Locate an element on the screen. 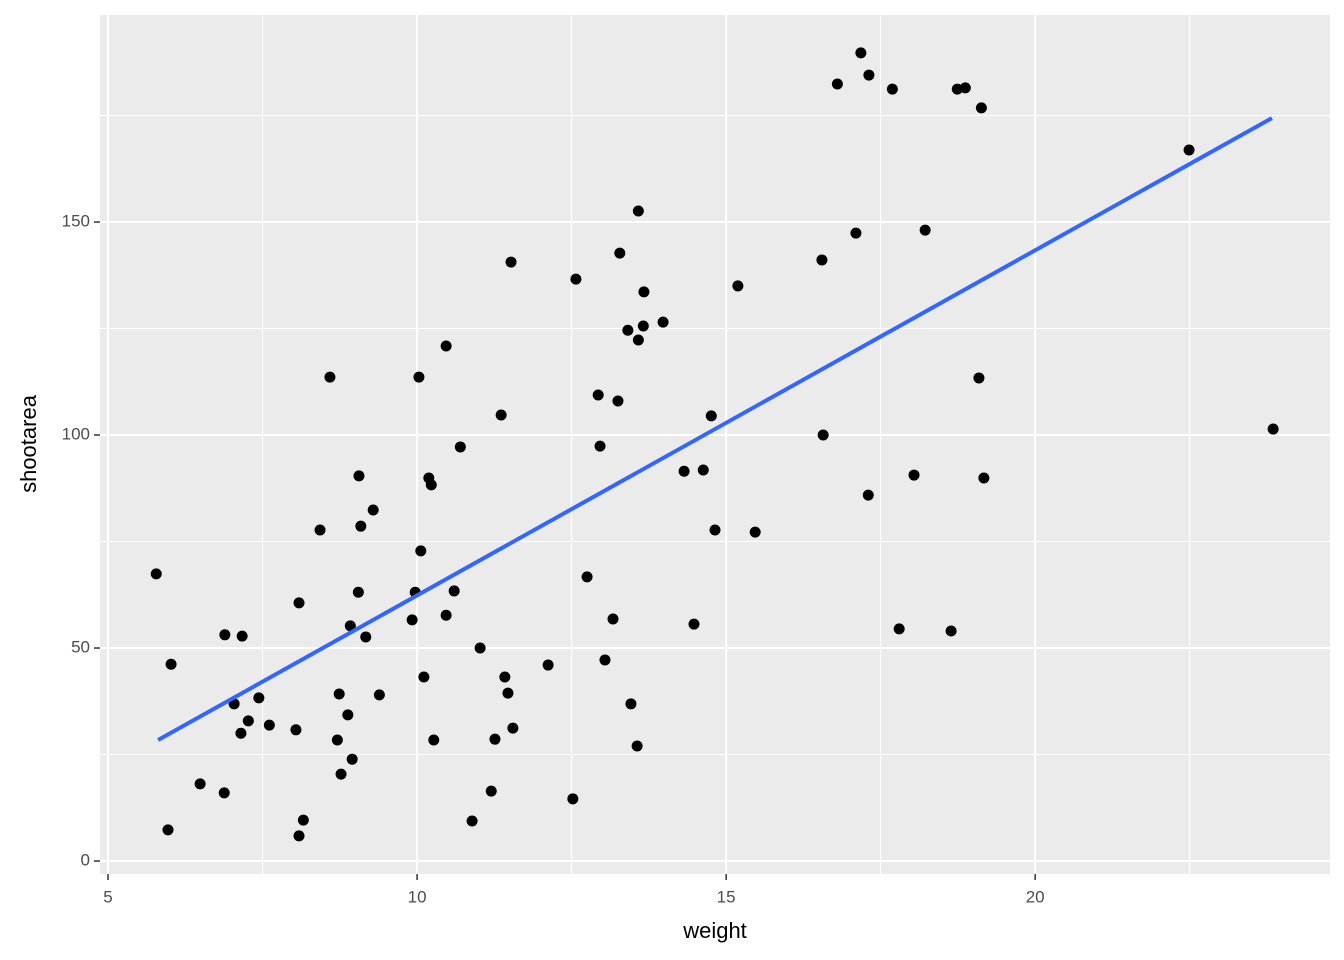 This screenshot has width=1344, height=960. y-tick-label: 0 is located at coordinates (85, 859).